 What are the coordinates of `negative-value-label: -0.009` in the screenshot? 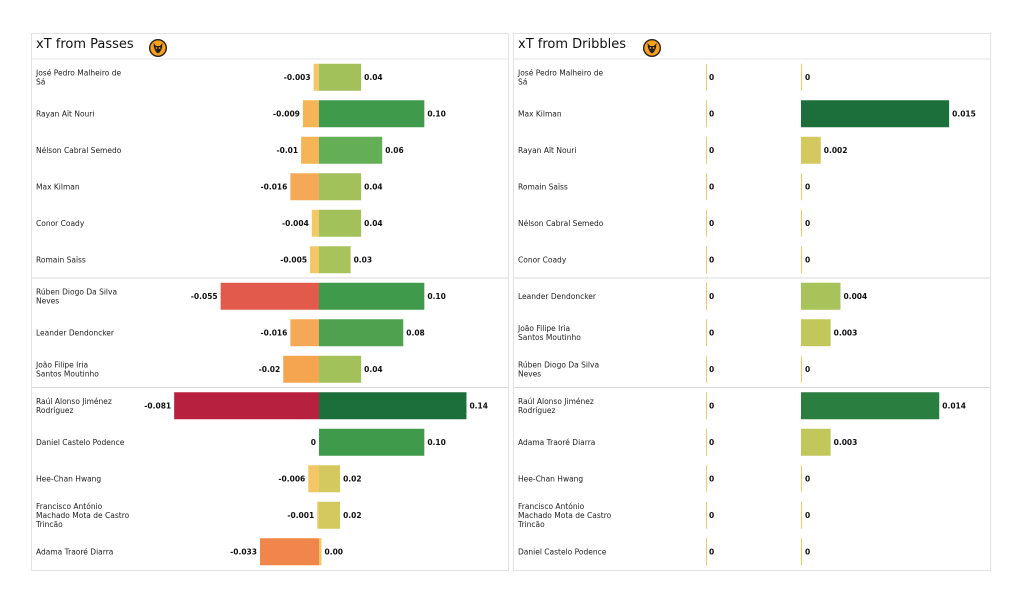 It's located at (286, 113).